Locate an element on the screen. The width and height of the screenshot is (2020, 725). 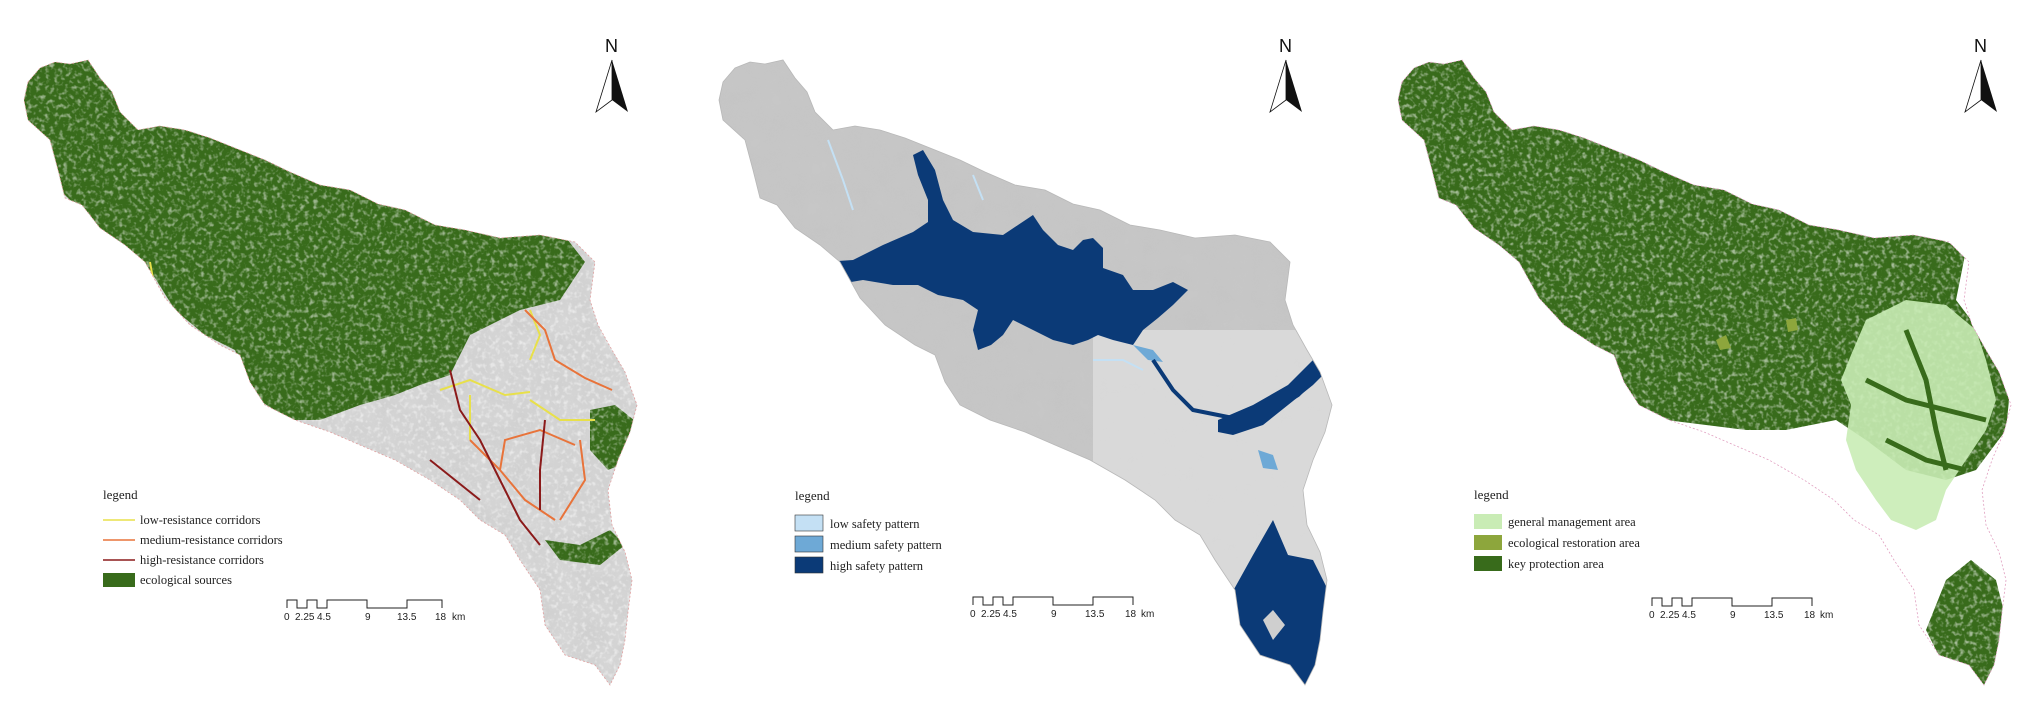
legend-item-low-safety: low safety pattern is located at coordinates (857, 523).